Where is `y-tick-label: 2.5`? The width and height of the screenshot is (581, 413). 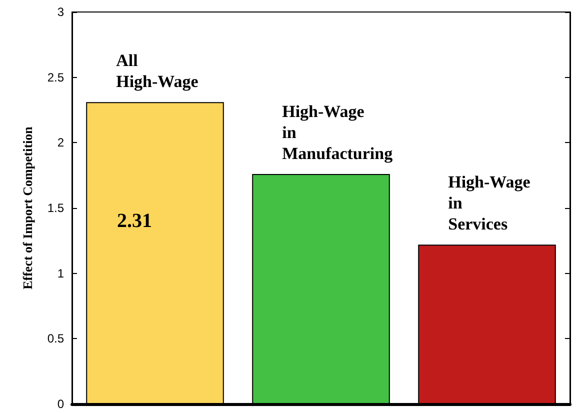
y-tick-label: 2.5 is located at coordinates (55, 77).